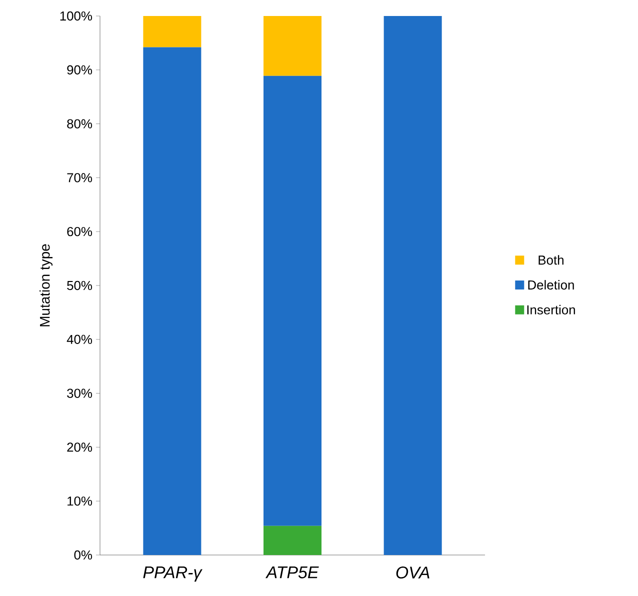 The image size is (638, 596). I want to click on y-tick-label: 10%, so click(80, 501).